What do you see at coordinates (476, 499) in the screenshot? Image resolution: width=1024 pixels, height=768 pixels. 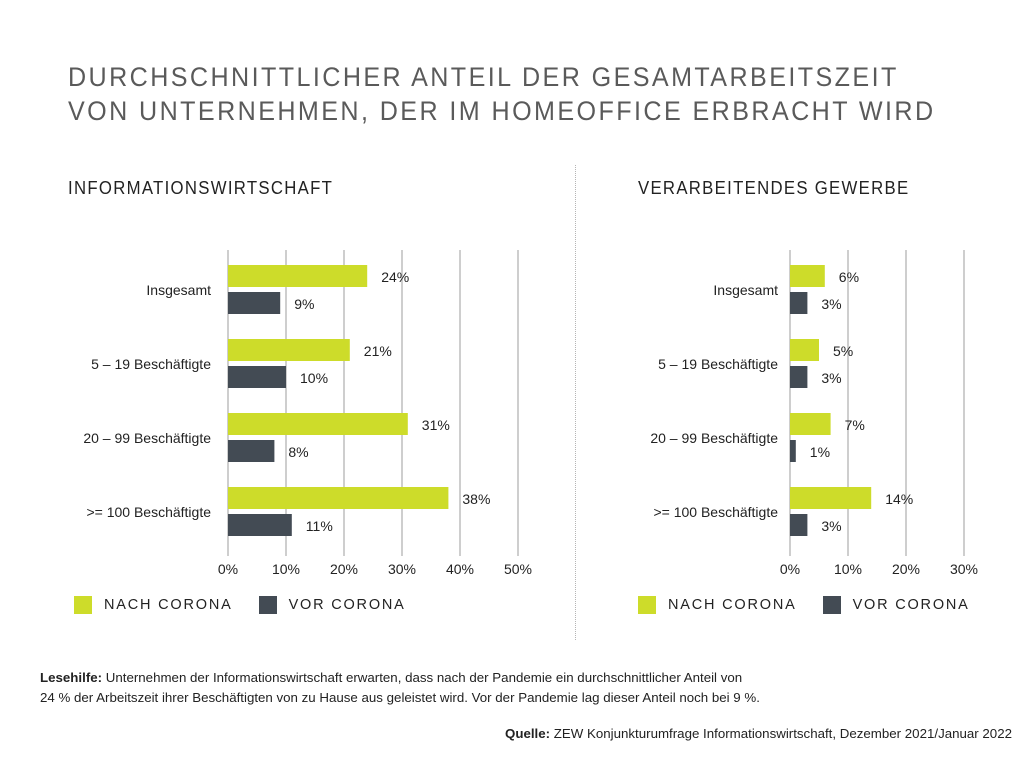 I see `data-label: 38%` at bounding box center [476, 499].